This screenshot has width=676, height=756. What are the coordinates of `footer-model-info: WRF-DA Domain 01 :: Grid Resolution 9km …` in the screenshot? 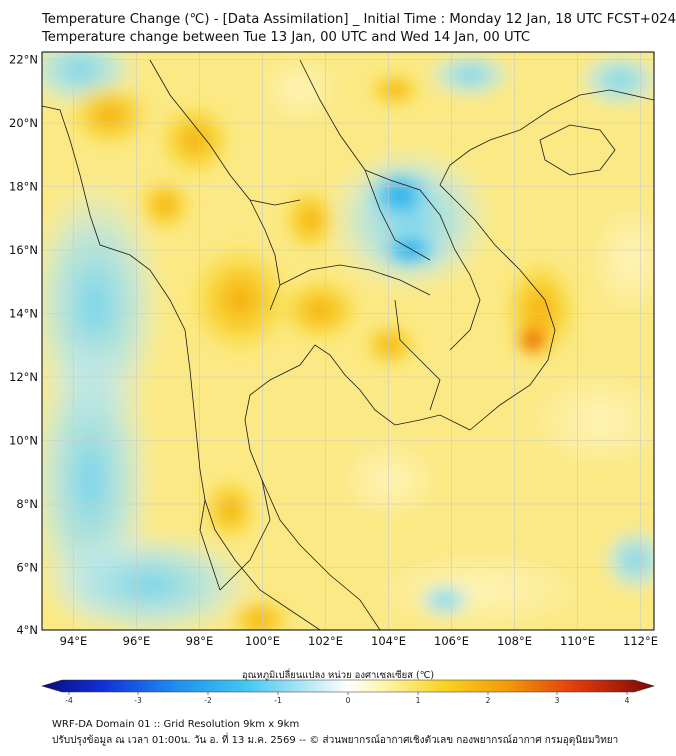 It's located at (176, 724).